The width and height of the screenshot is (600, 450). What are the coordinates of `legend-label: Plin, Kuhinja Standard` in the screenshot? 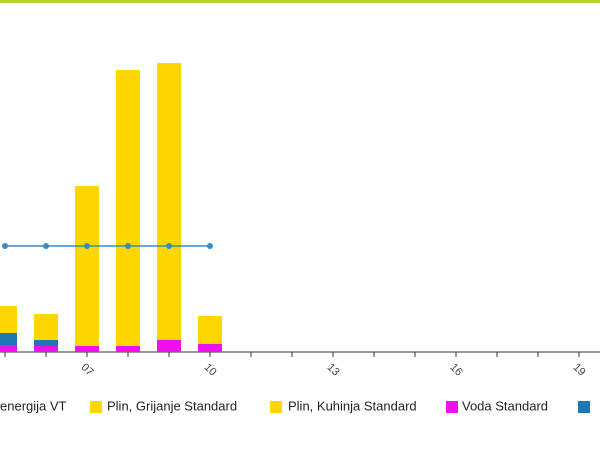 It's located at (352, 405).